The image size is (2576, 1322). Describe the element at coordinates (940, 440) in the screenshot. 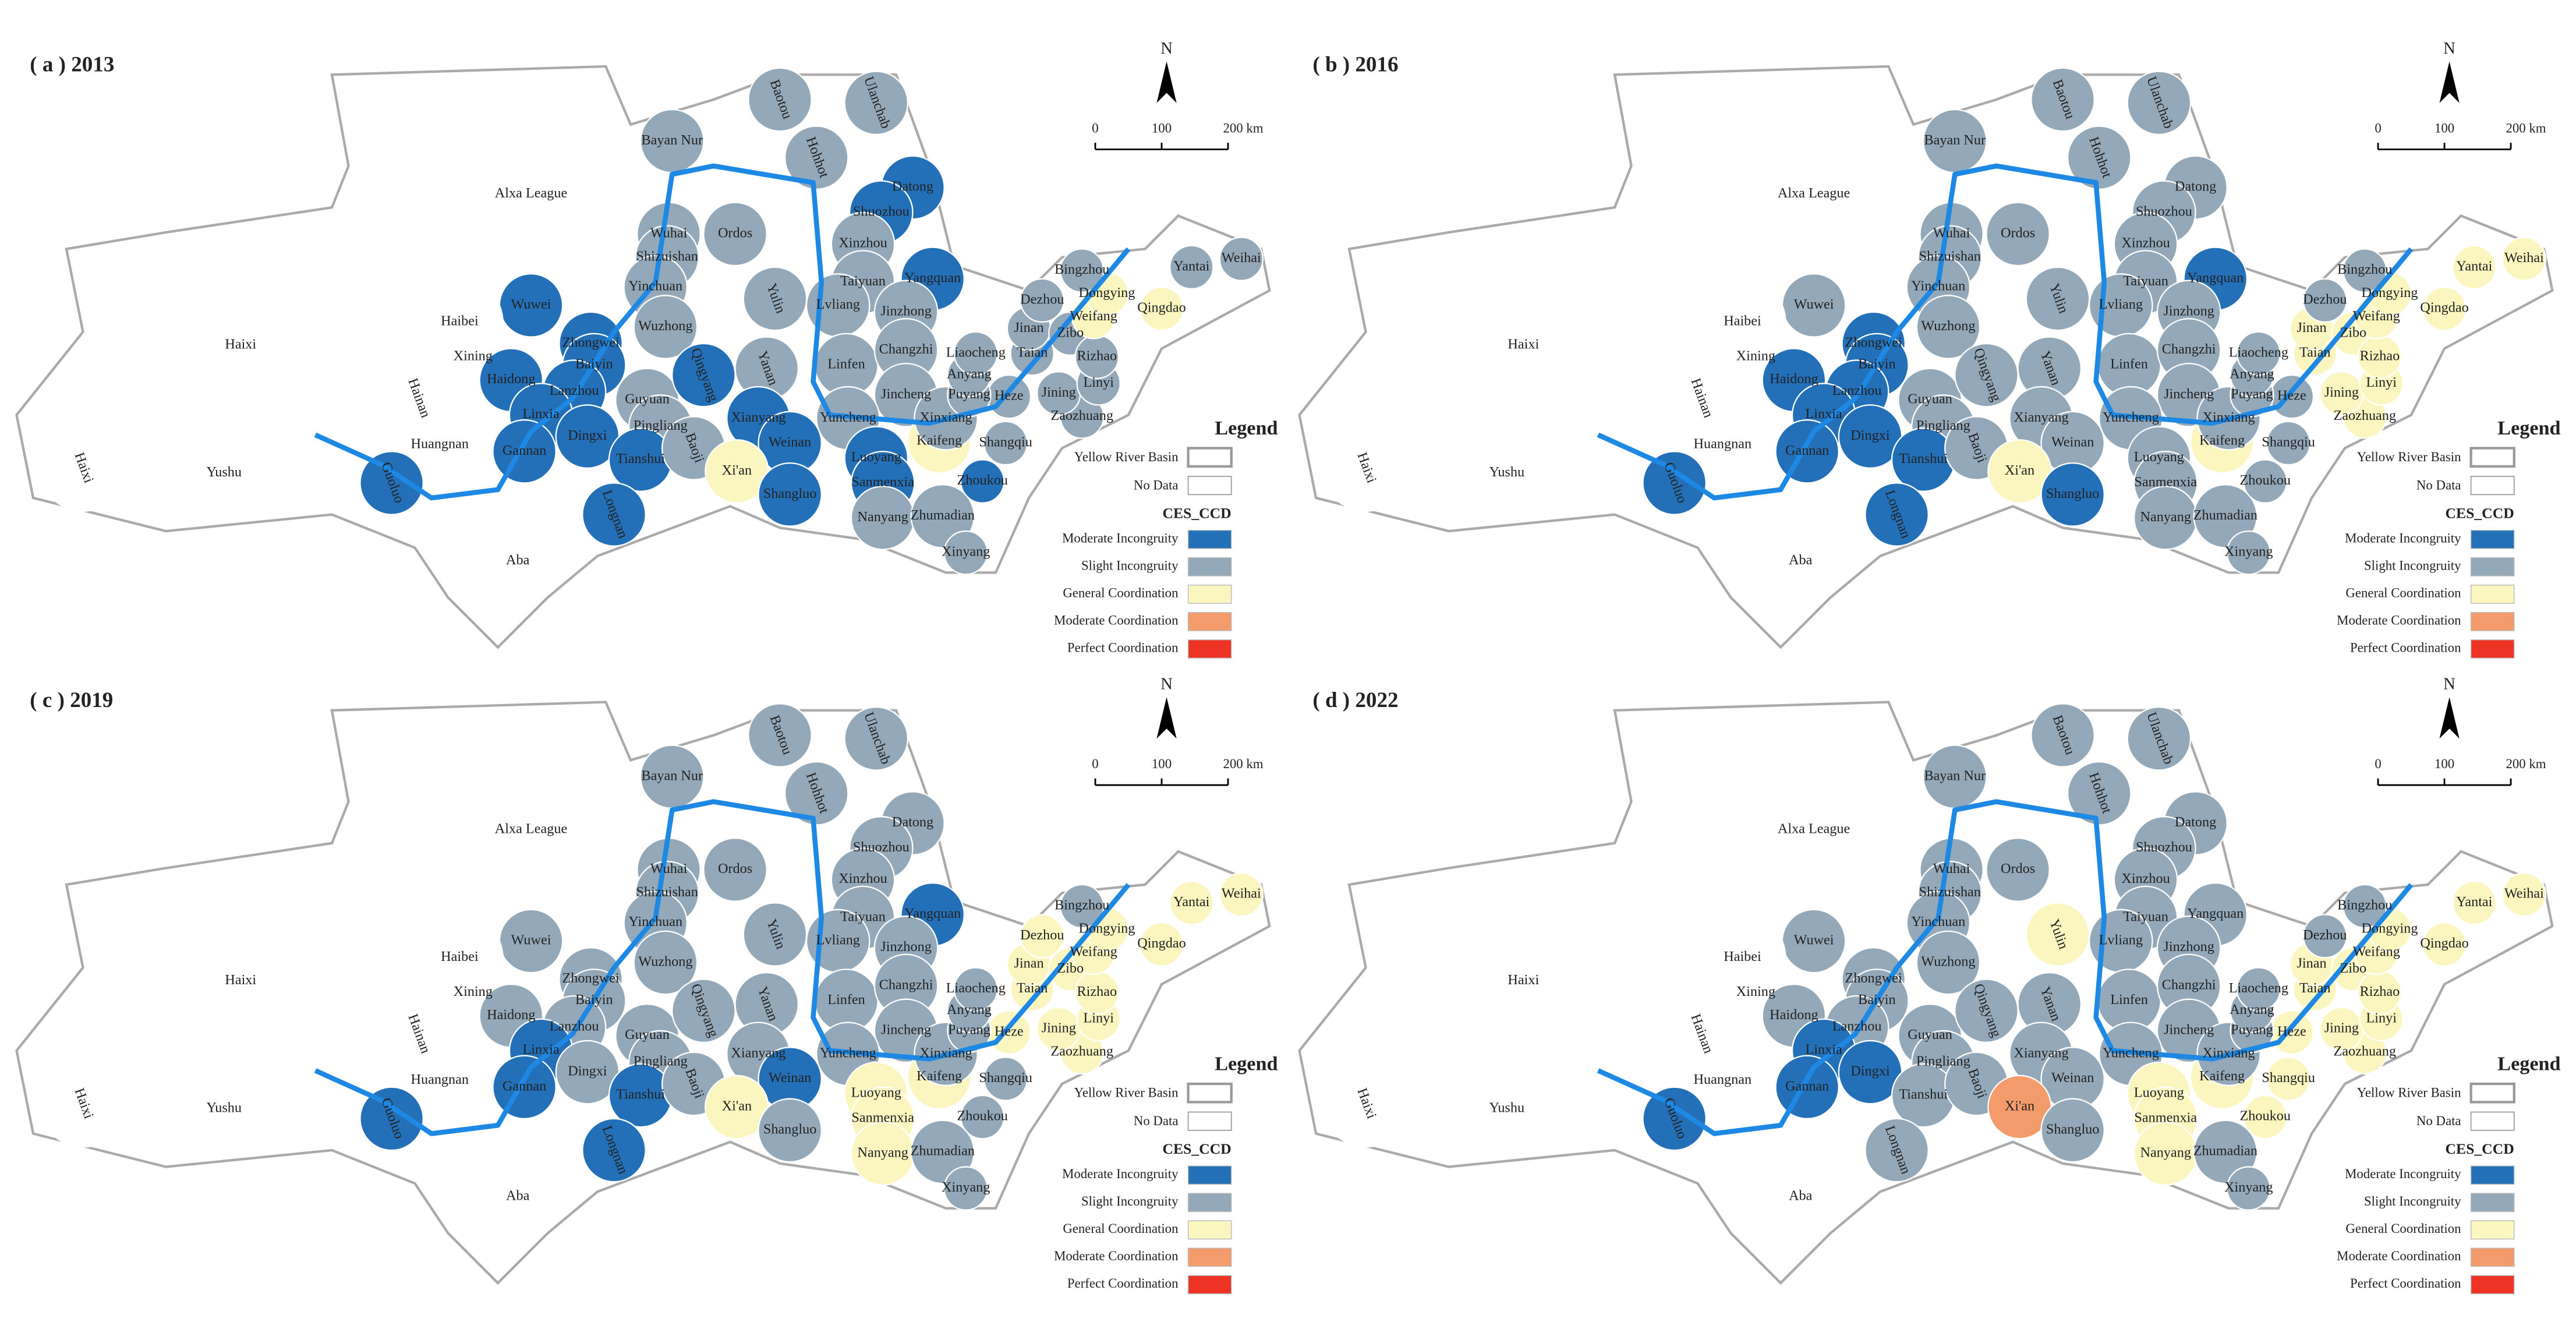

I see `city-label: Kaifeng` at that location.